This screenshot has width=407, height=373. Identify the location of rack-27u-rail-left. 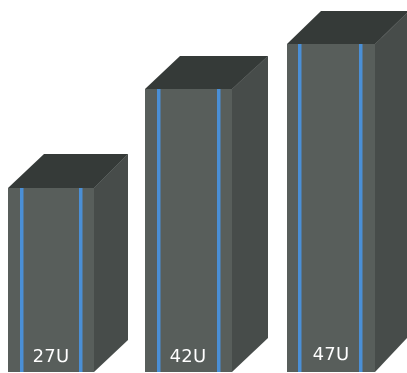
(22, 280).